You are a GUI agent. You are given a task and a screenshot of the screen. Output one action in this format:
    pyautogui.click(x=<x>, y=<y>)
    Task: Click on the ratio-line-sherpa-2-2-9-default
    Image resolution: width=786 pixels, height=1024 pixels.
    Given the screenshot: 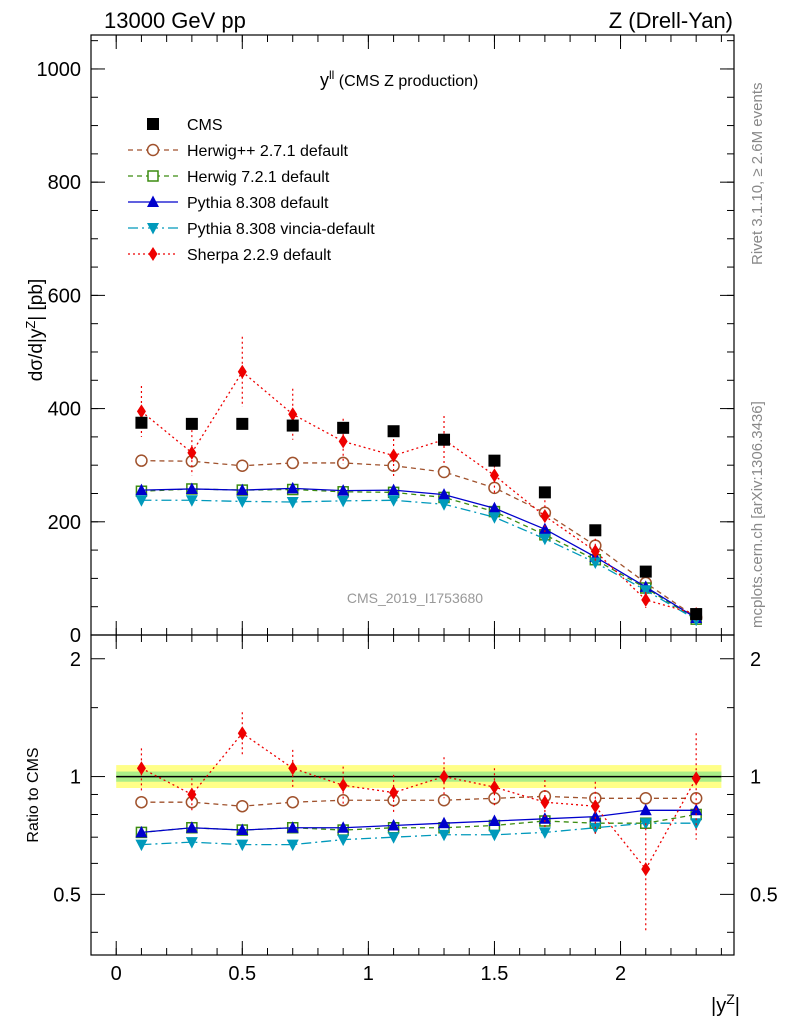 What is the action you would take?
    pyautogui.click(x=419, y=801)
    